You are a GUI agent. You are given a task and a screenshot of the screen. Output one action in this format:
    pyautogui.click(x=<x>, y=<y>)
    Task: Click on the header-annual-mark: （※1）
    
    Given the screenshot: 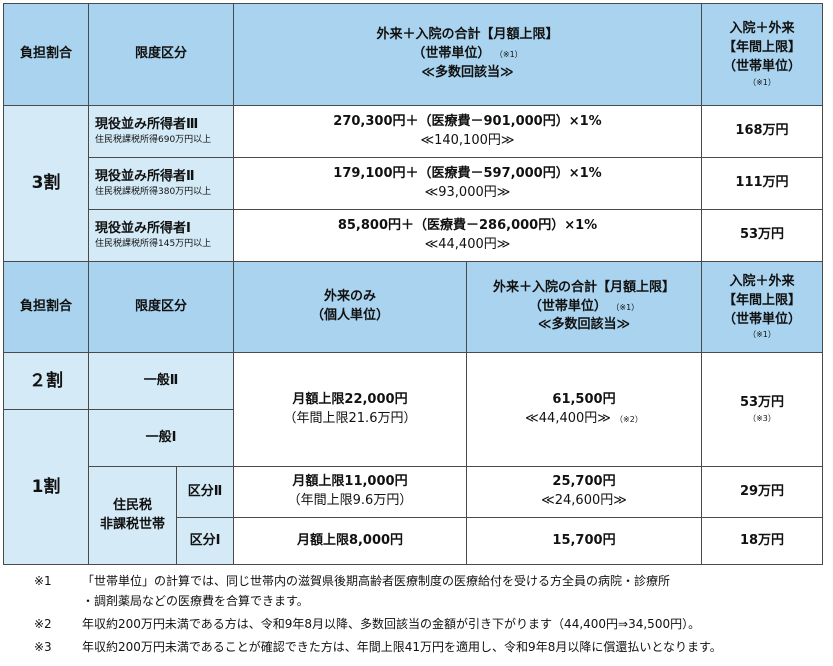 What is the action you would take?
    pyautogui.click(x=762, y=82)
    